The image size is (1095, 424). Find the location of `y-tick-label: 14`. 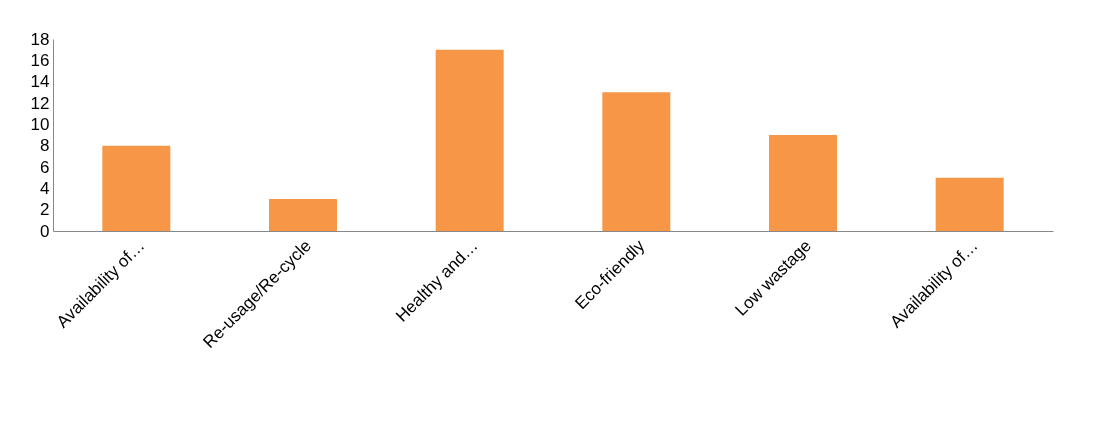

y-tick-label: 14 is located at coordinates (40, 82).